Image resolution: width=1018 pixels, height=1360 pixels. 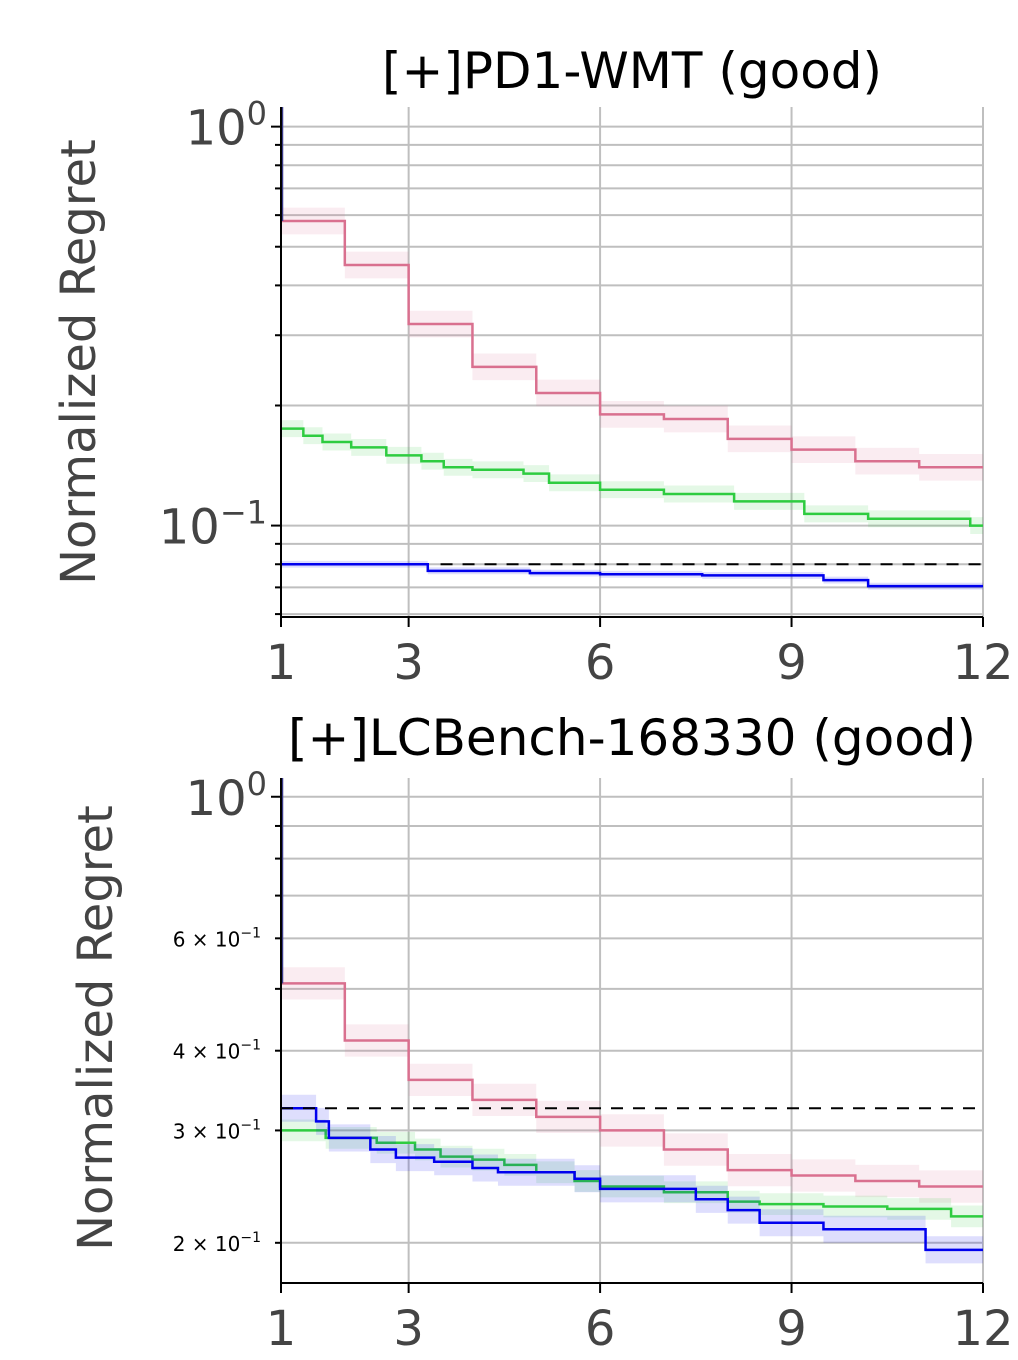 What do you see at coordinates (217, 1051) in the screenshot?
I see `y-tick-label: 4 × 10⁻¹` at bounding box center [217, 1051].